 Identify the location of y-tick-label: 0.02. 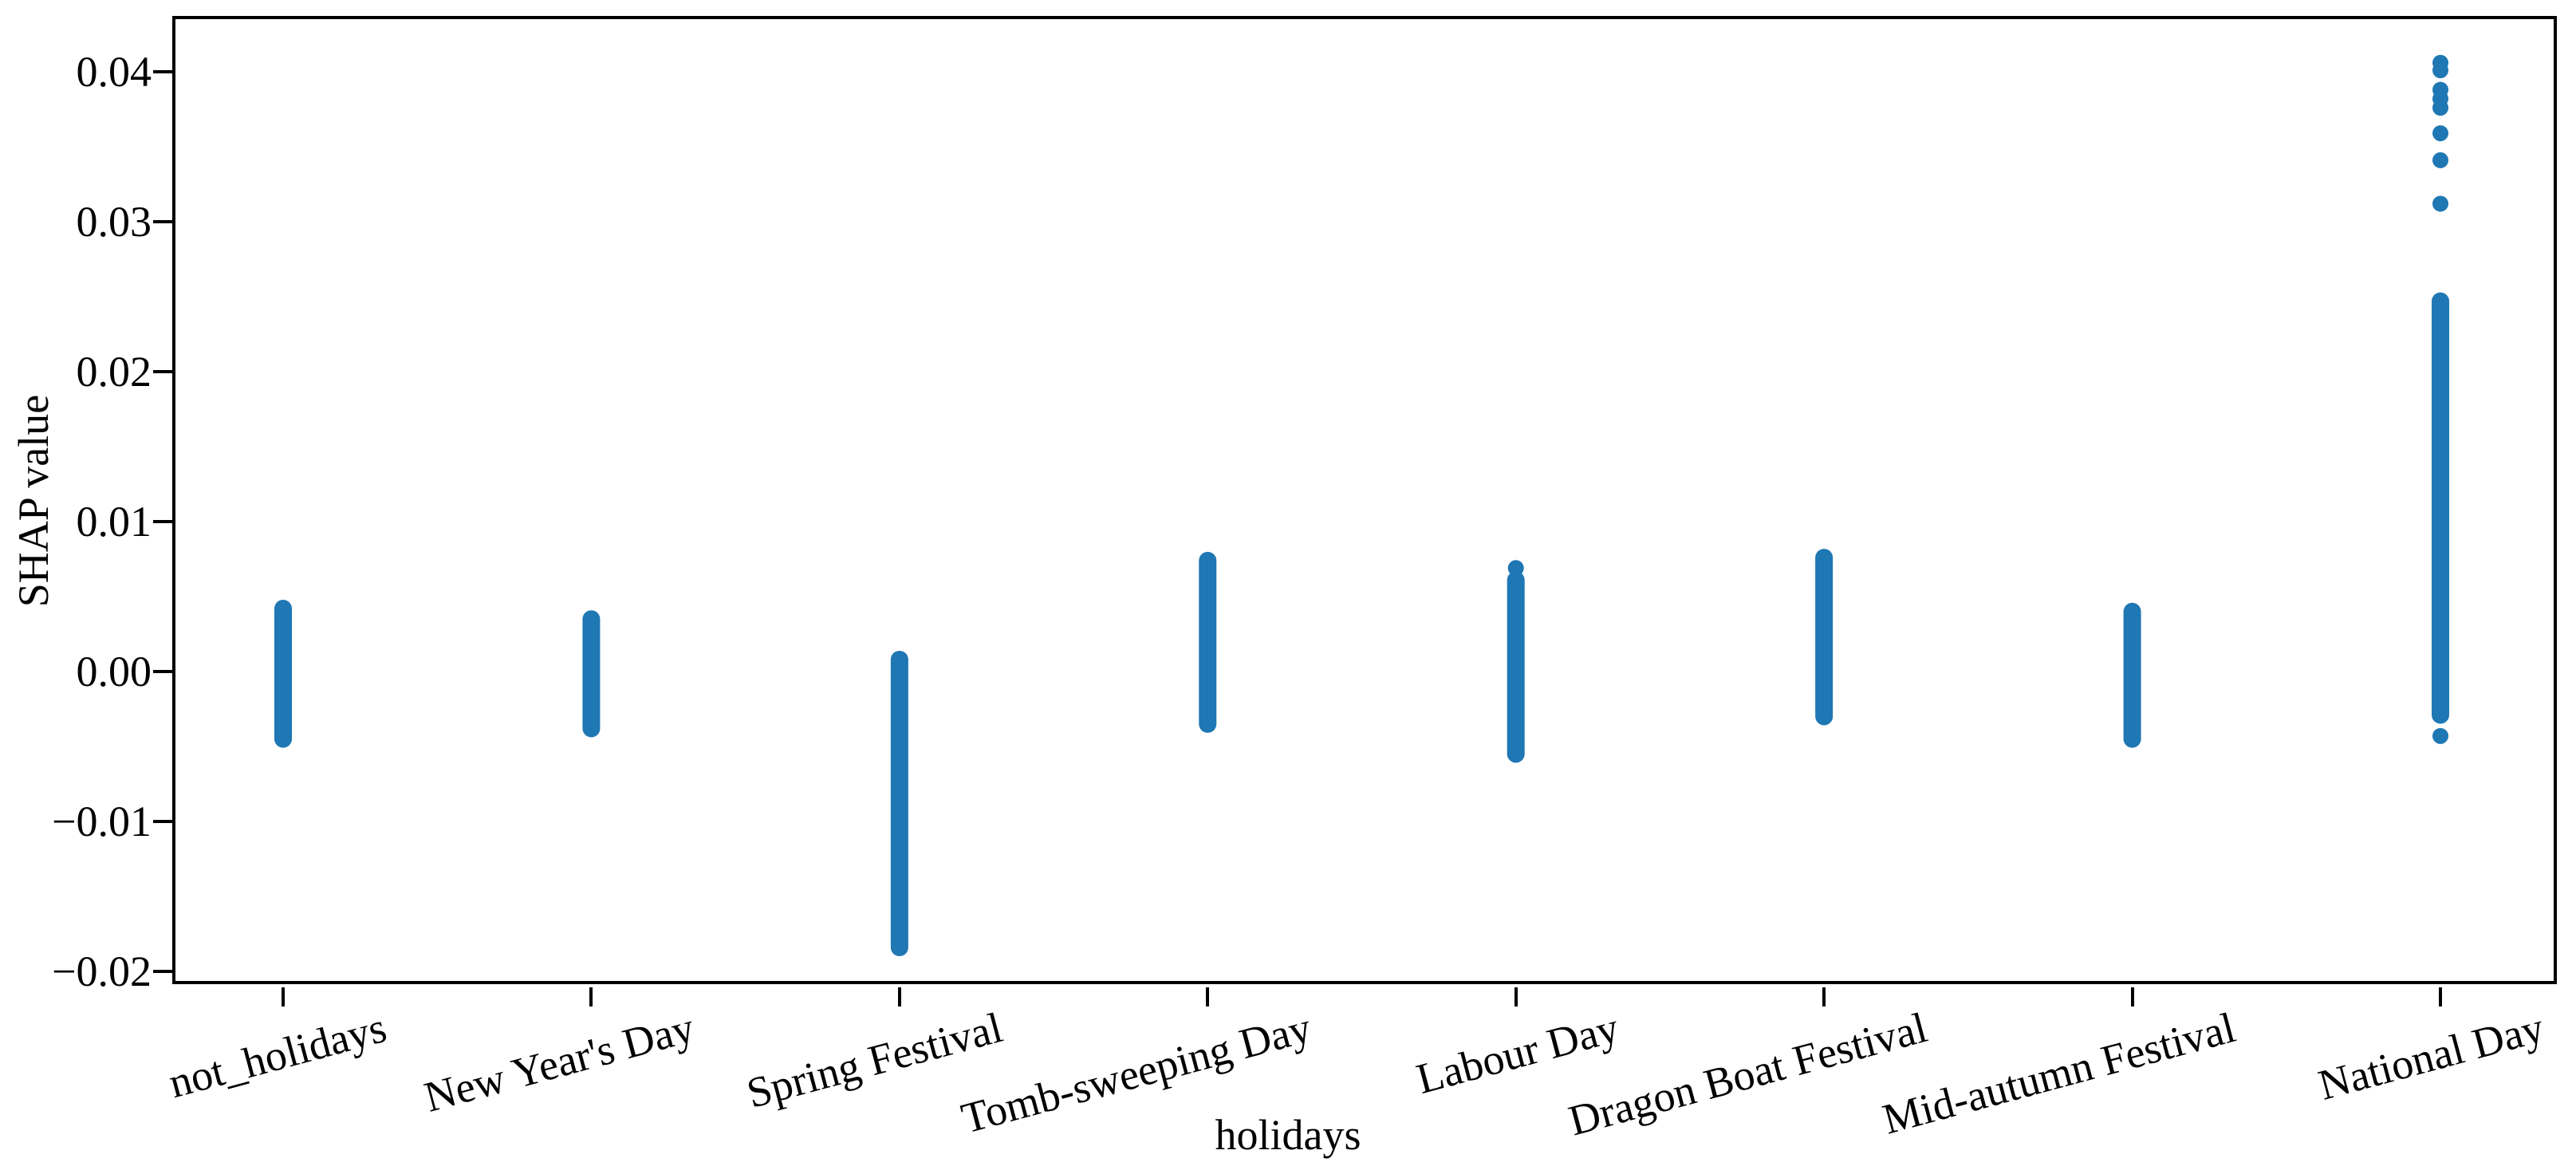
(114, 372).